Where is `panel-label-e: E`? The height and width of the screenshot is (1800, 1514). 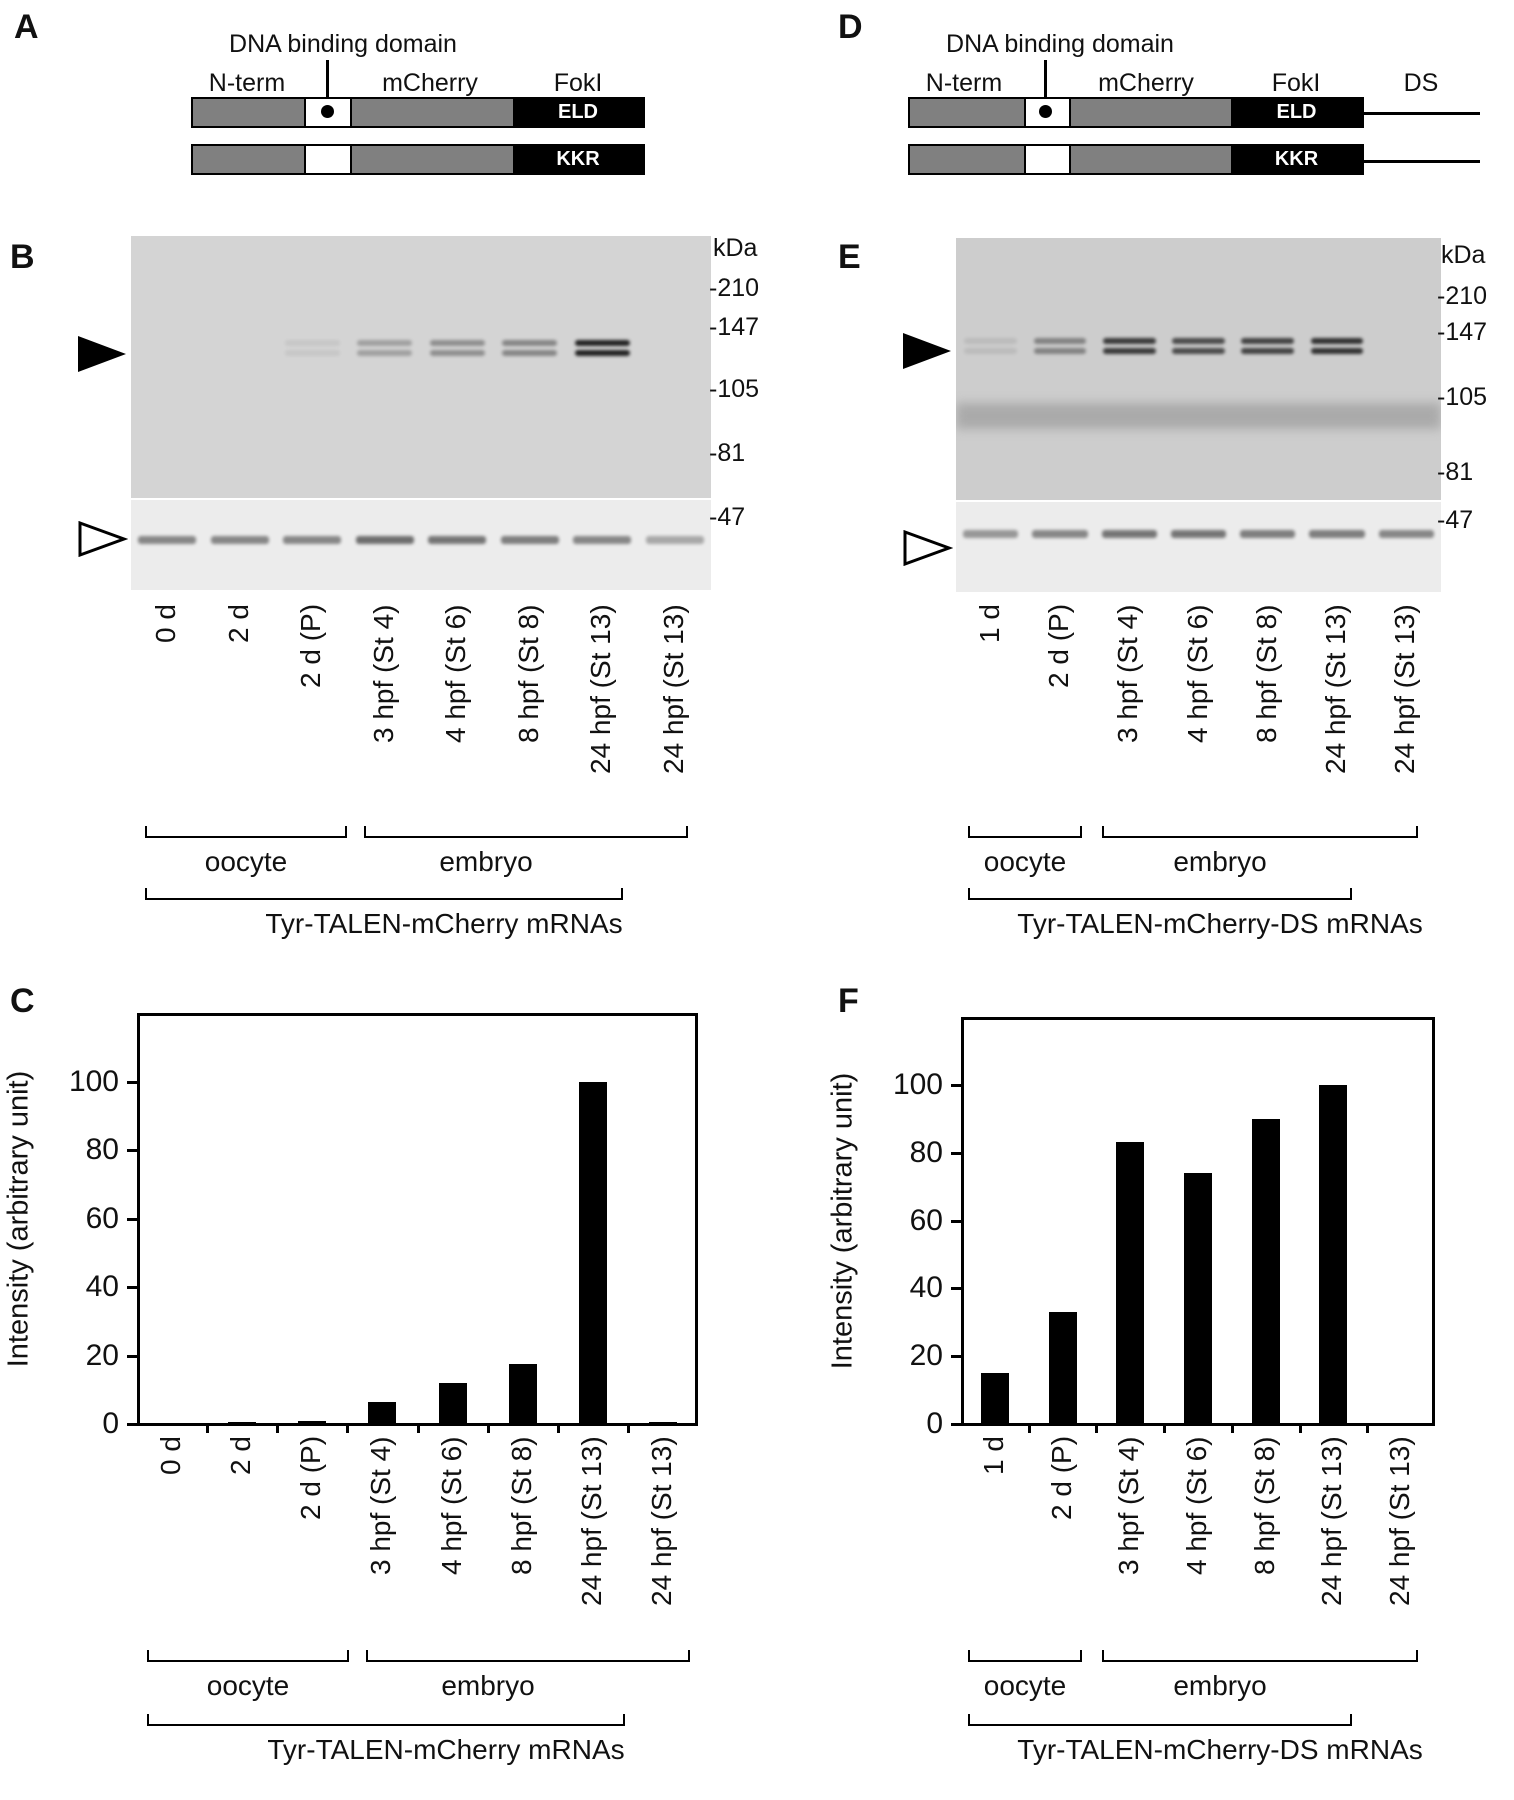 panel-label-e: E is located at coordinates (849, 257).